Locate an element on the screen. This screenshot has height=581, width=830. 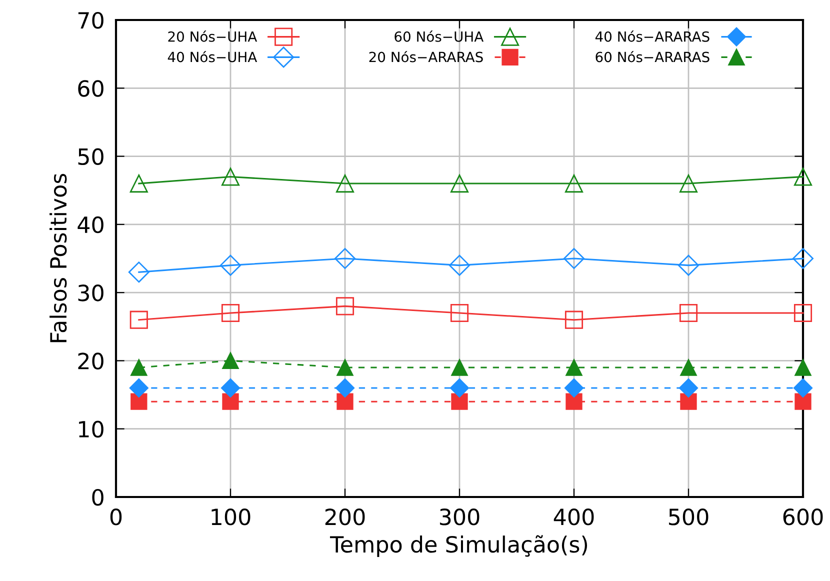
x-tick-label: 100 is located at coordinates (231, 517).